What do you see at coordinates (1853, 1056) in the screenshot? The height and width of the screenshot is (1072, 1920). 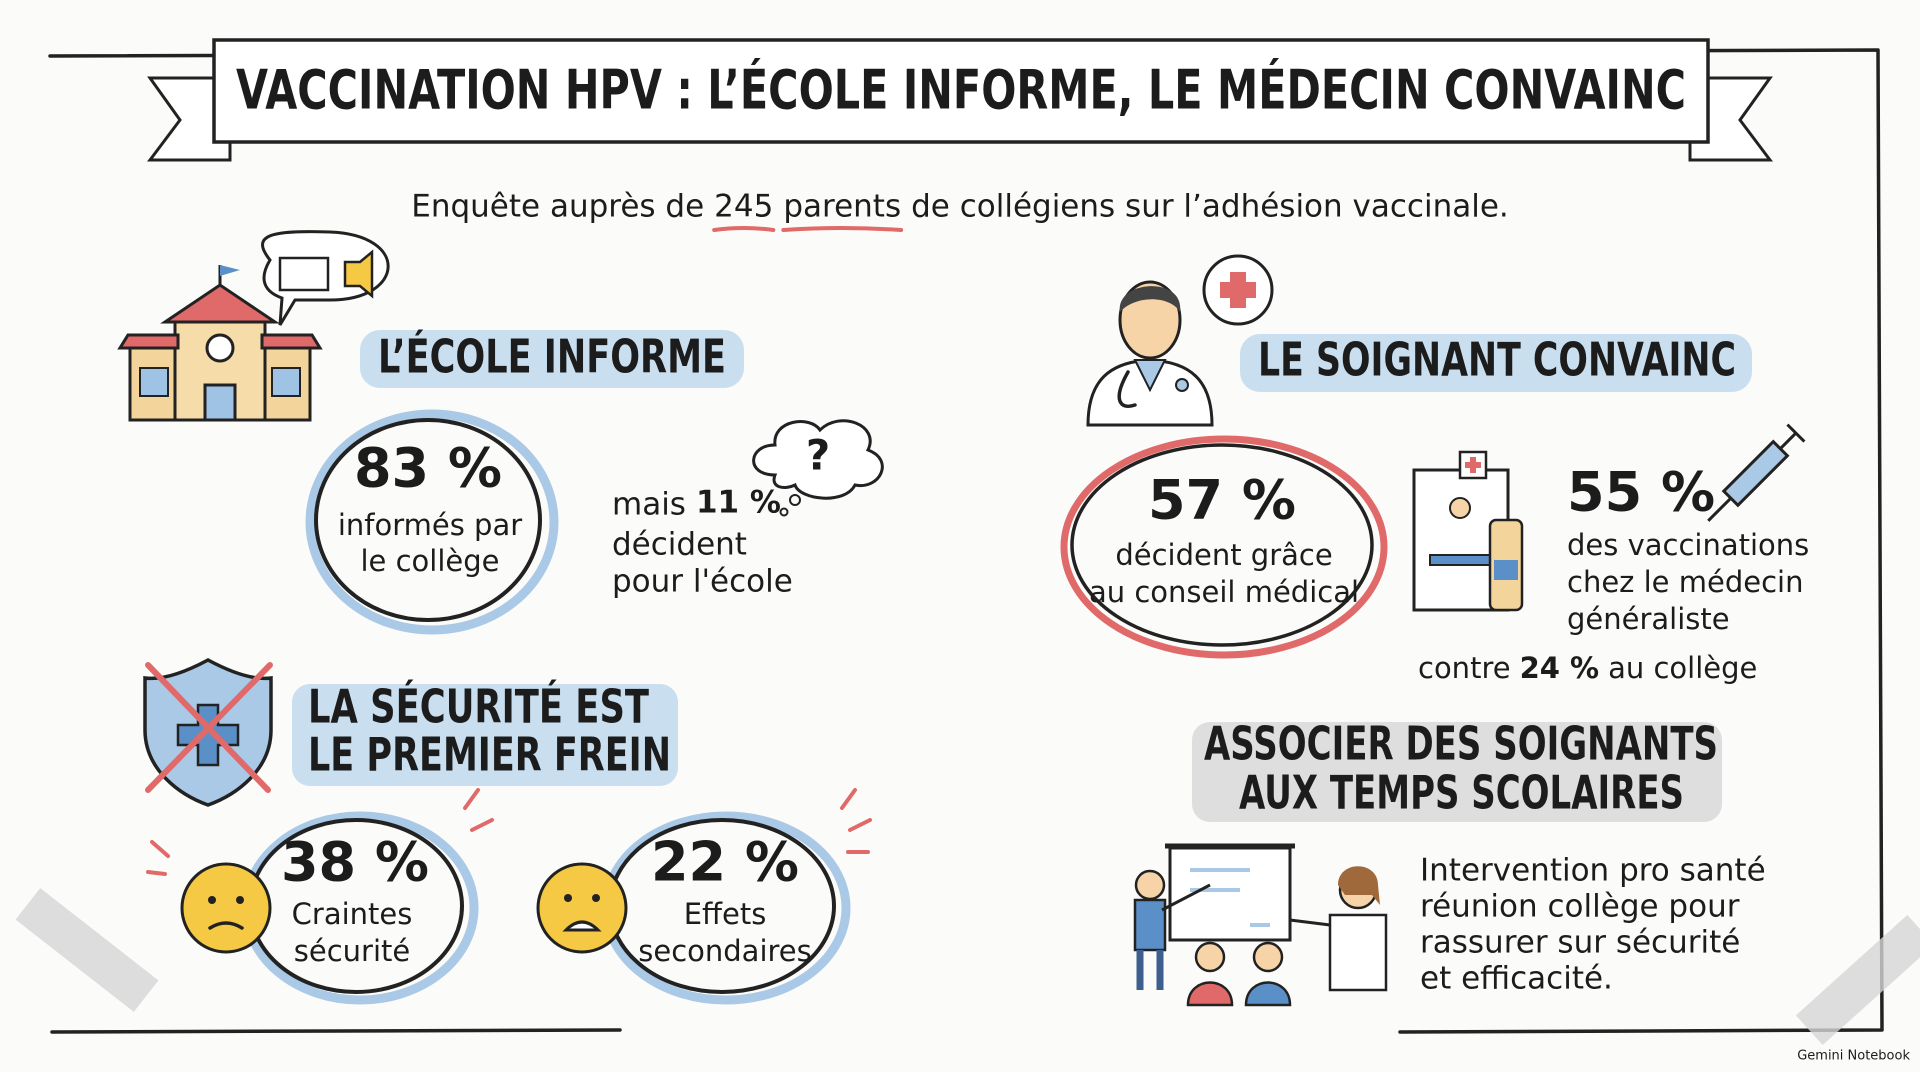 I see `footer-brand: Gemini Notebook` at bounding box center [1853, 1056].